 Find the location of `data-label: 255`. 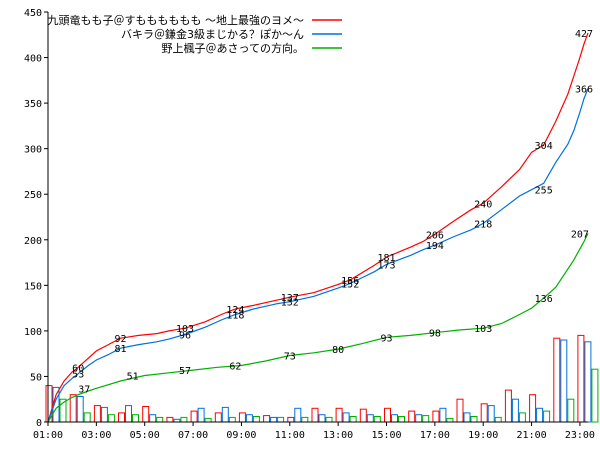

data-label: 255 is located at coordinates (544, 191).